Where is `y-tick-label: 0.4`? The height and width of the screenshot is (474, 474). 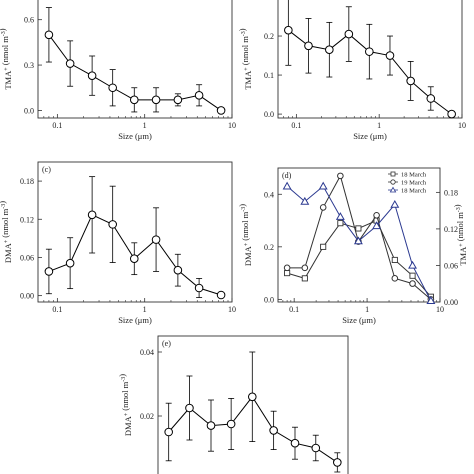 y-tick-label: 0.4 is located at coordinates (269, 194).